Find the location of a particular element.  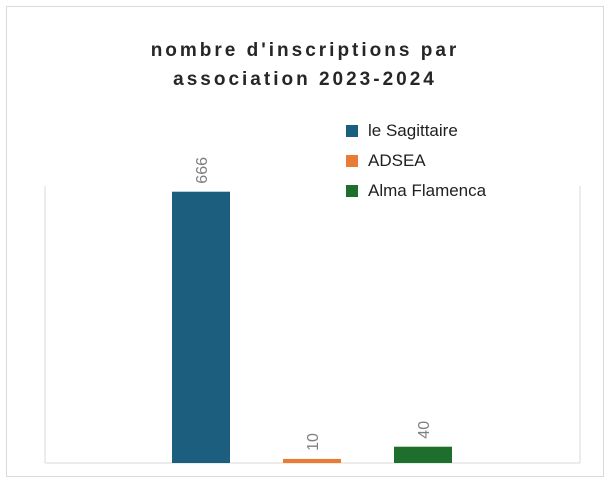

legend-item-alma-flamenca: Alma Flamenca is located at coordinates (416, 191).